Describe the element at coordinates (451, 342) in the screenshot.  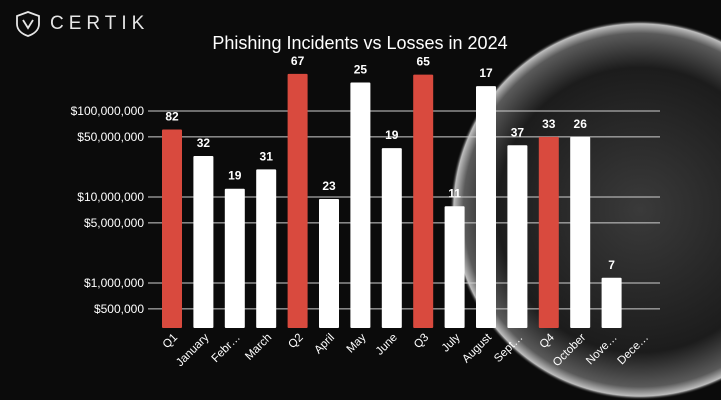
I see `x-category-label: July` at that location.